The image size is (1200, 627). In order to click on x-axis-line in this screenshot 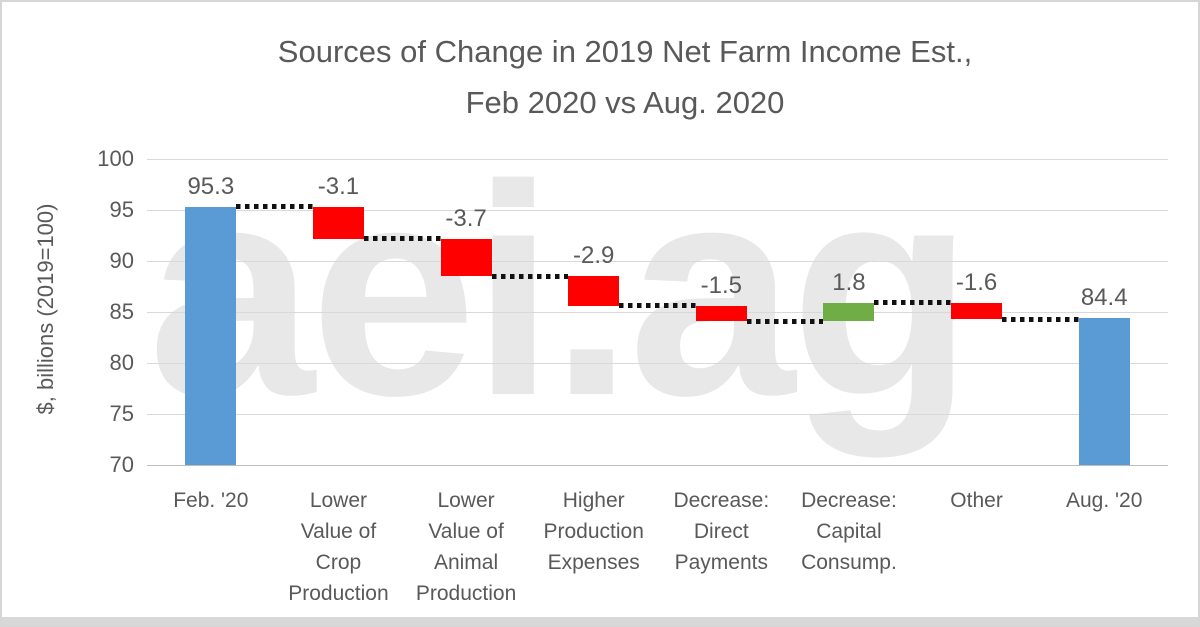, I will do `click(657, 465)`.